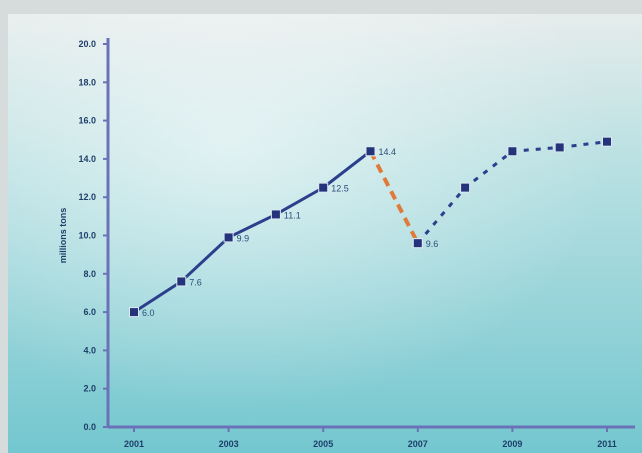 The width and height of the screenshot is (642, 453). I want to click on data-label: 7.6, so click(195, 282).